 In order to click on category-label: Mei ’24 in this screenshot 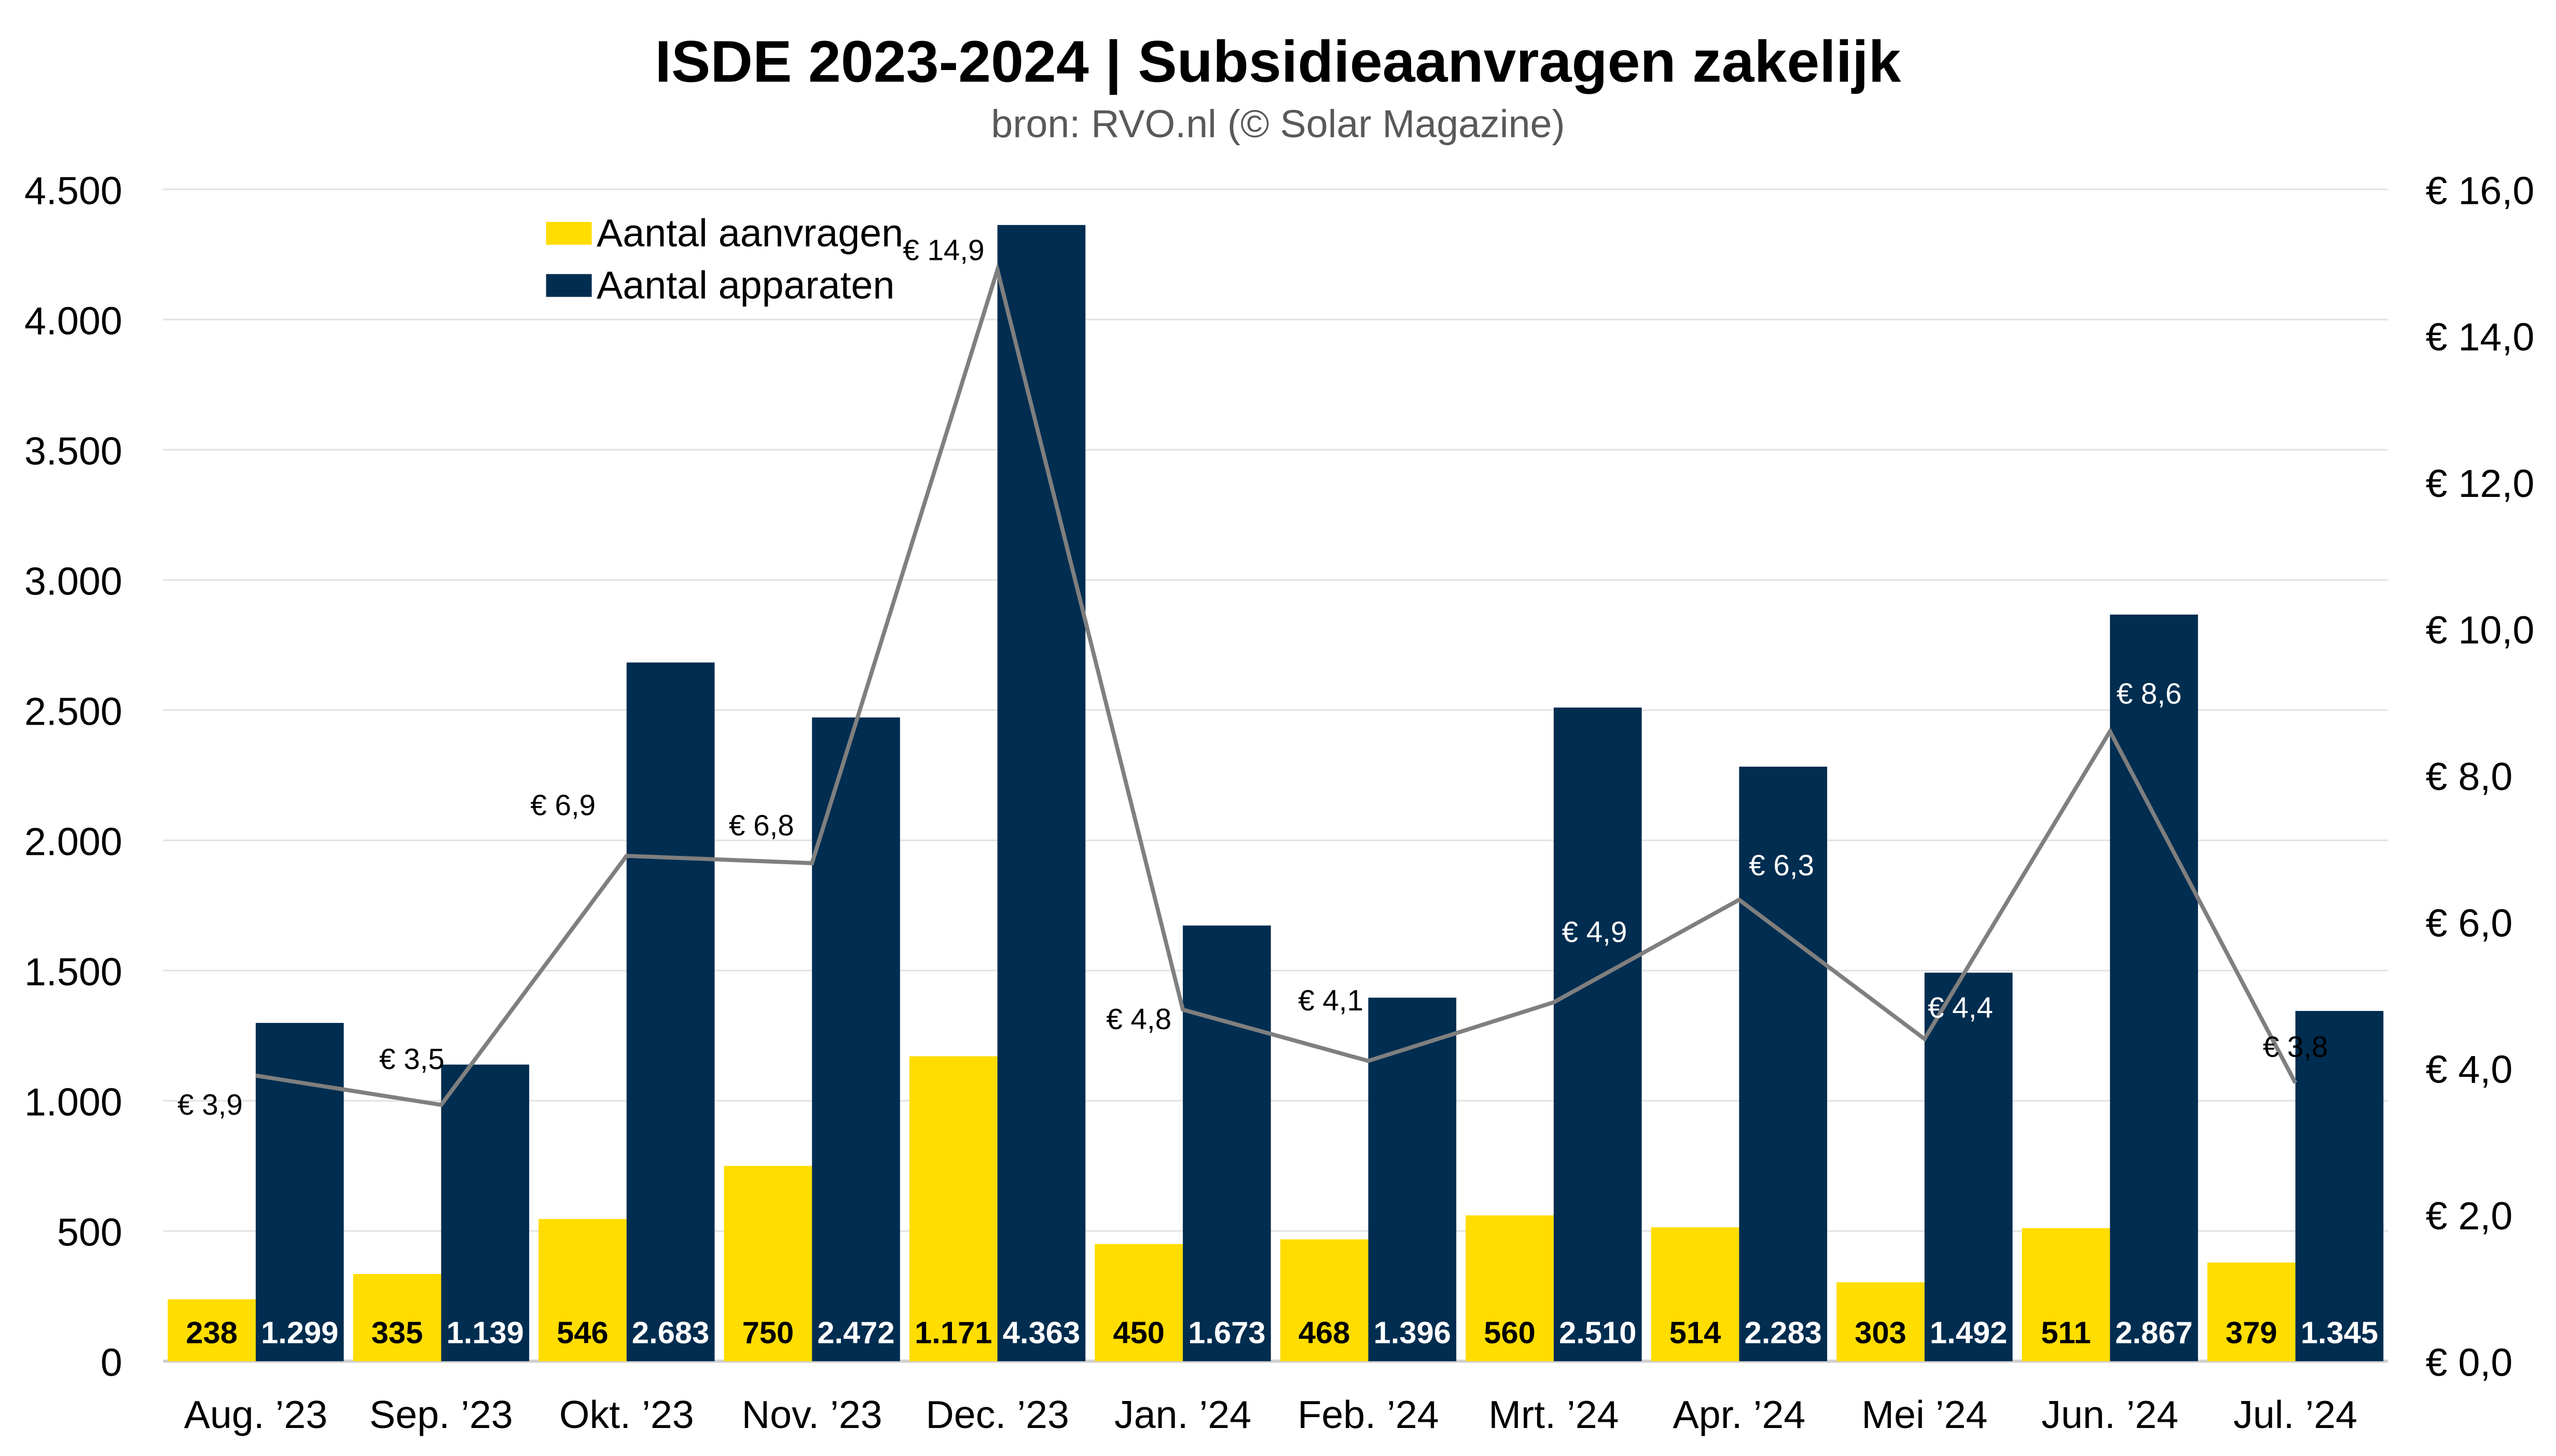, I will do `click(1924, 1414)`.